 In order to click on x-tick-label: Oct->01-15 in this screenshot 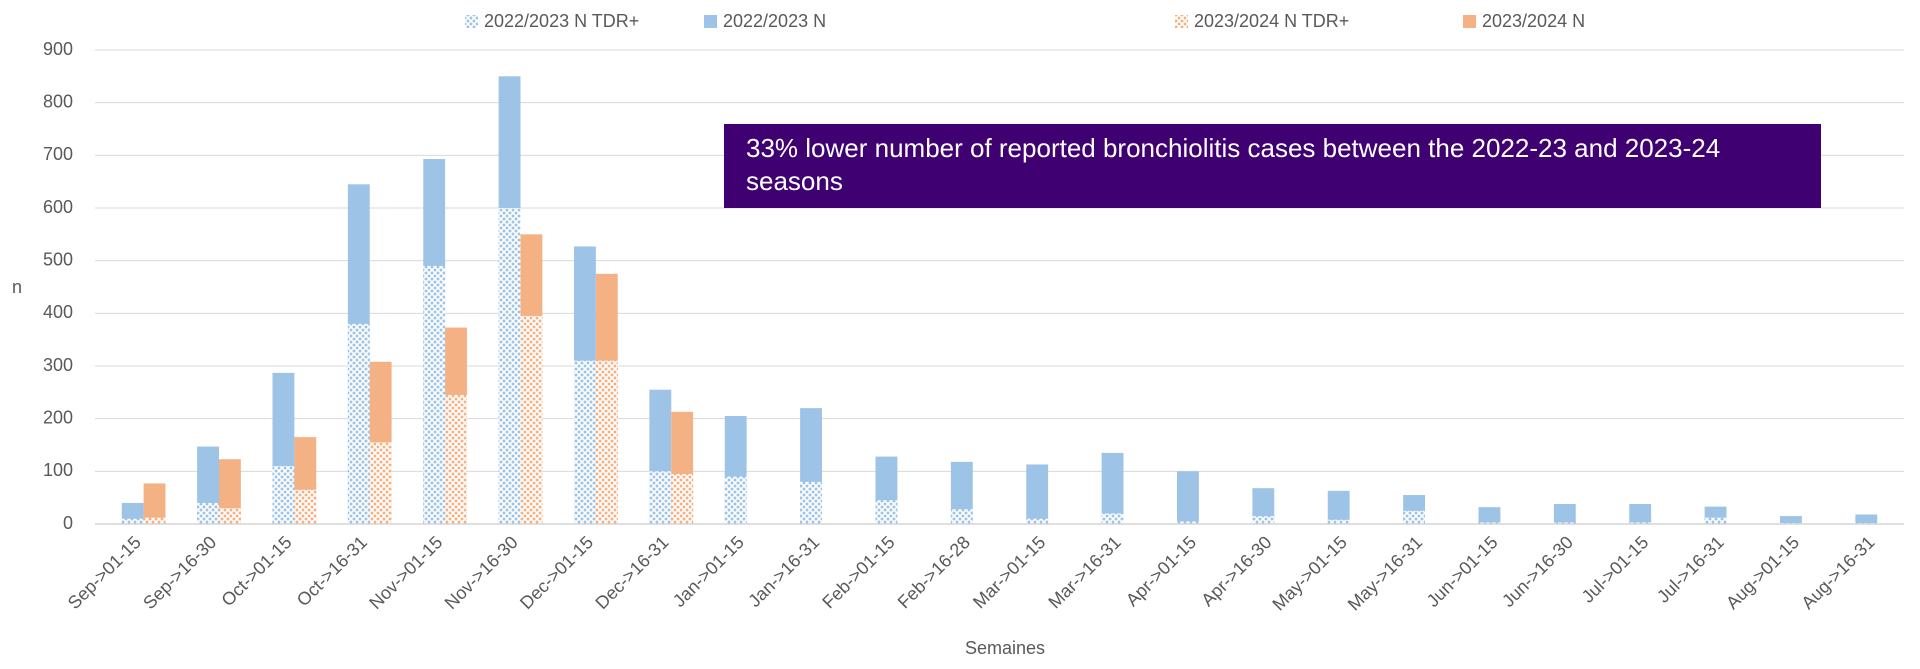, I will do `click(256, 571)`.